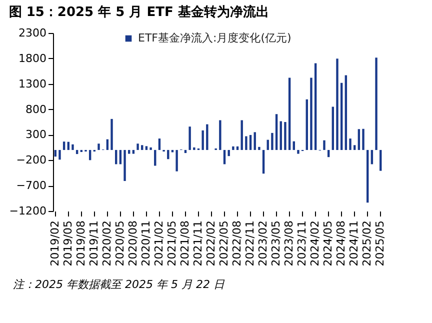  Describe the element at coordinates (27, 211) in the screenshot. I see `y-tick-label: −1200` at that location.